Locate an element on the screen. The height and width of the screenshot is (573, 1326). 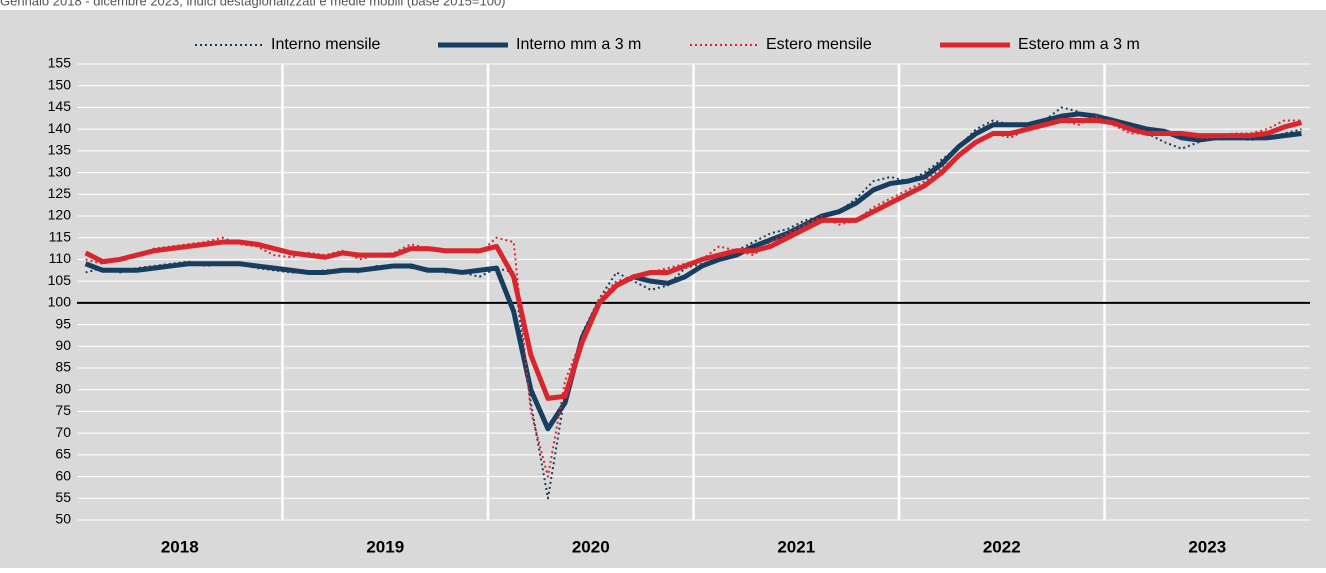
x-tick-label: 2022 is located at coordinates (1002, 546).